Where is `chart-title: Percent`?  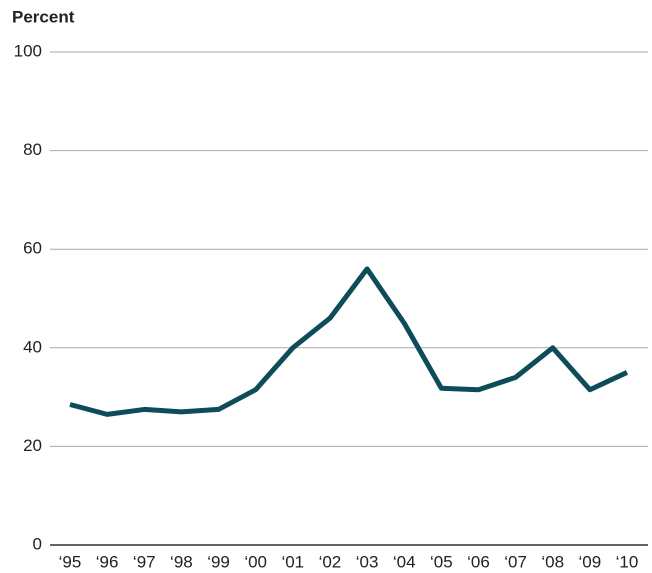
chart-title: Percent is located at coordinates (43, 16).